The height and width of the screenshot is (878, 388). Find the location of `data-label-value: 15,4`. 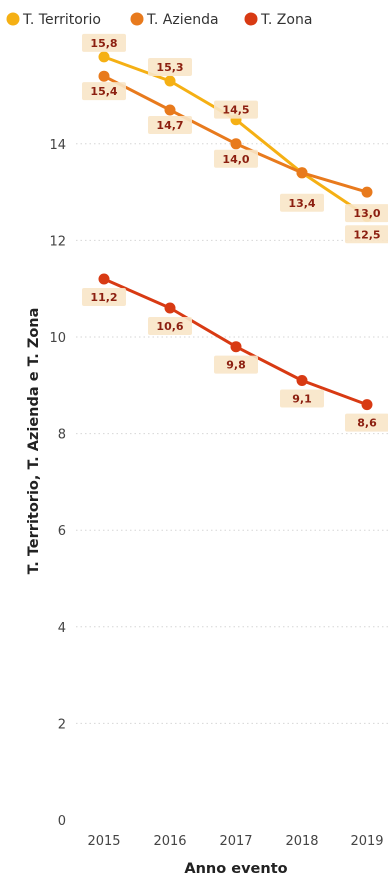

data-label-value: 15,4 is located at coordinates (103, 91).